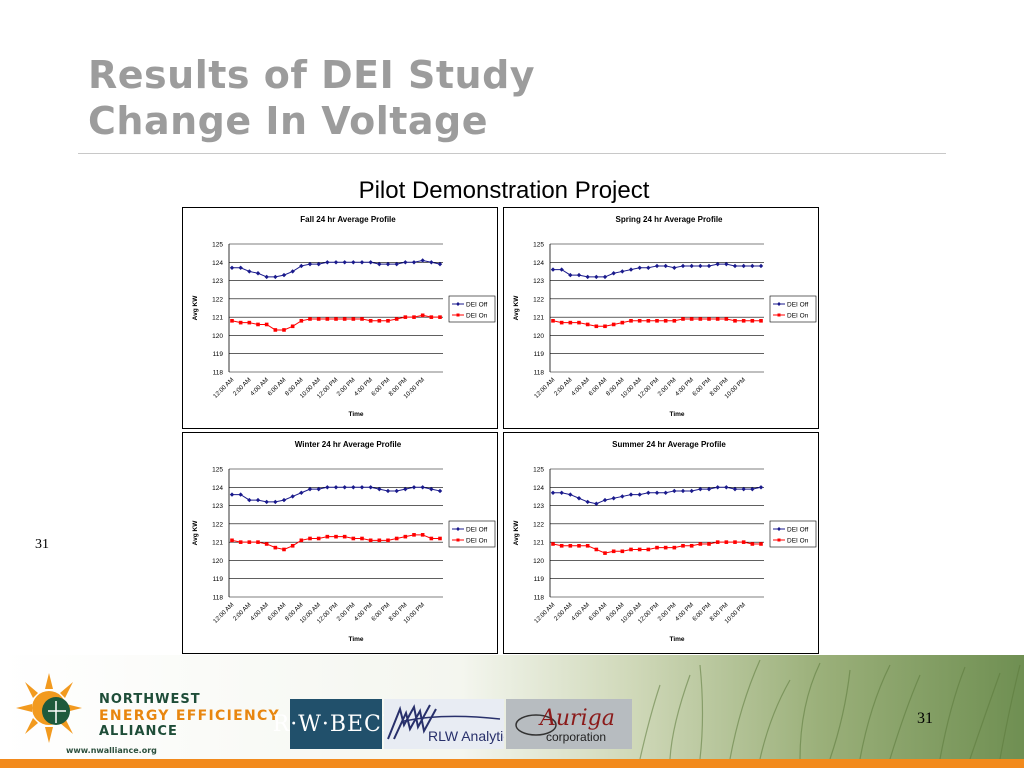 The width and height of the screenshot is (1024, 768). What do you see at coordinates (512, 153) in the screenshot?
I see `title-divider` at bounding box center [512, 153].